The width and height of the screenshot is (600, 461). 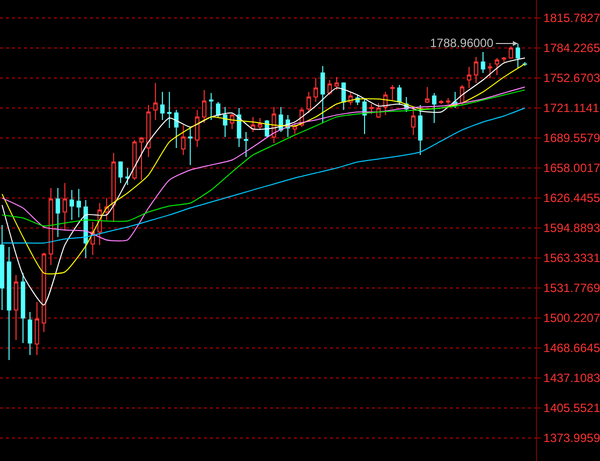 What do you see at coordinates (571, 408) in the screenshot?
I see `y-tick-label: 1405.5521` at bounding box center [571, 408].